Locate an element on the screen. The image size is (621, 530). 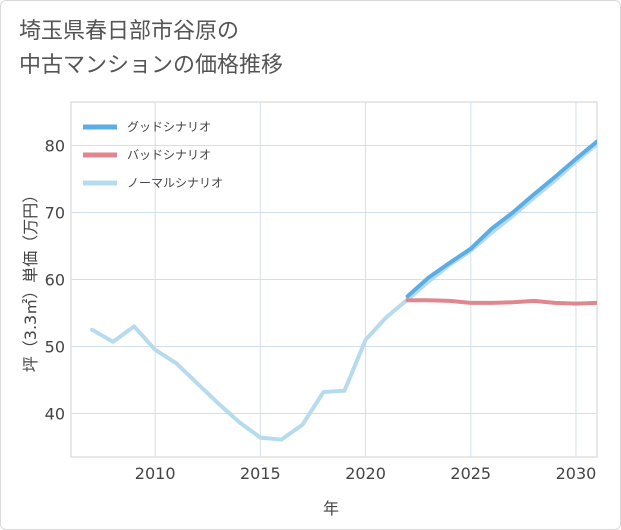
chart-title-line-2: 中古マンションの価格推移 is located at coordinates (151, 65).